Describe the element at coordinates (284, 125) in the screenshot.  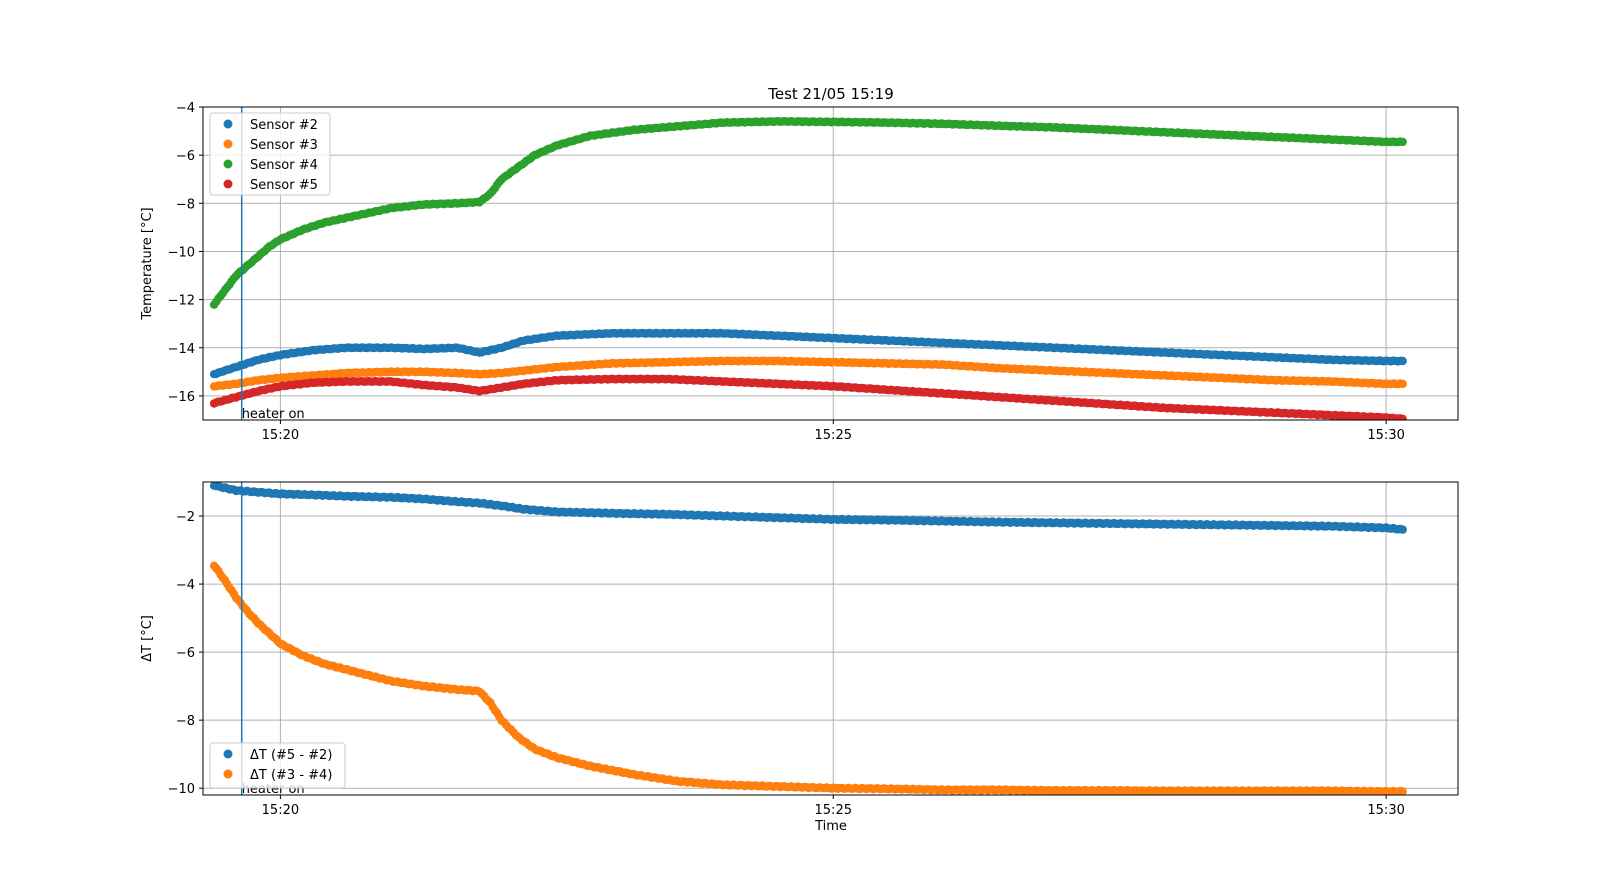
I see `legend-label: Sensor #2` at that location.